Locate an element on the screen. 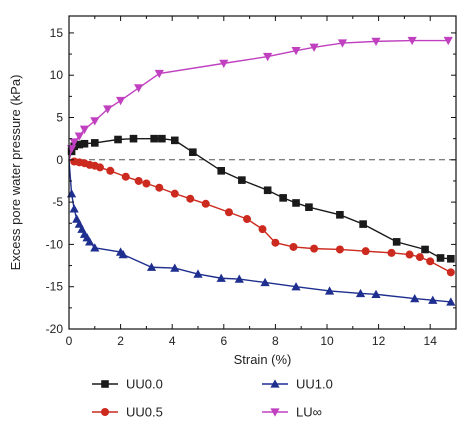 The image size is (474, 439). x-tick-label: 12 is located at coordinates (379, 341).